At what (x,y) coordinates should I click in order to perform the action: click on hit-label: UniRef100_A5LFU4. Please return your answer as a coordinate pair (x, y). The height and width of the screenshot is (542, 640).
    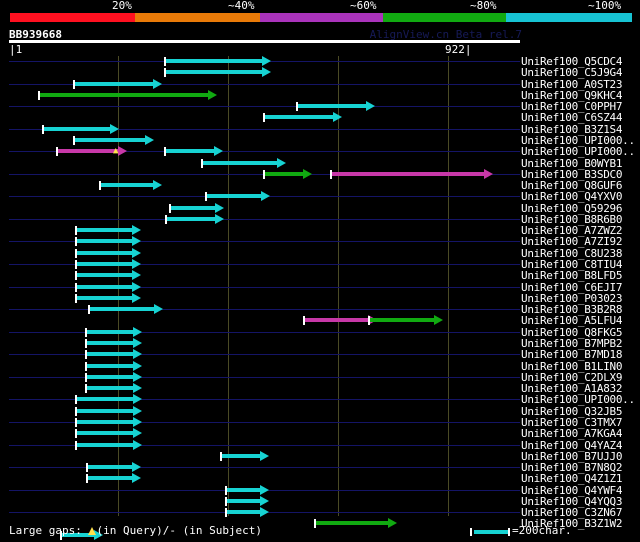
    Looking at the image, I should click on (572, 320).